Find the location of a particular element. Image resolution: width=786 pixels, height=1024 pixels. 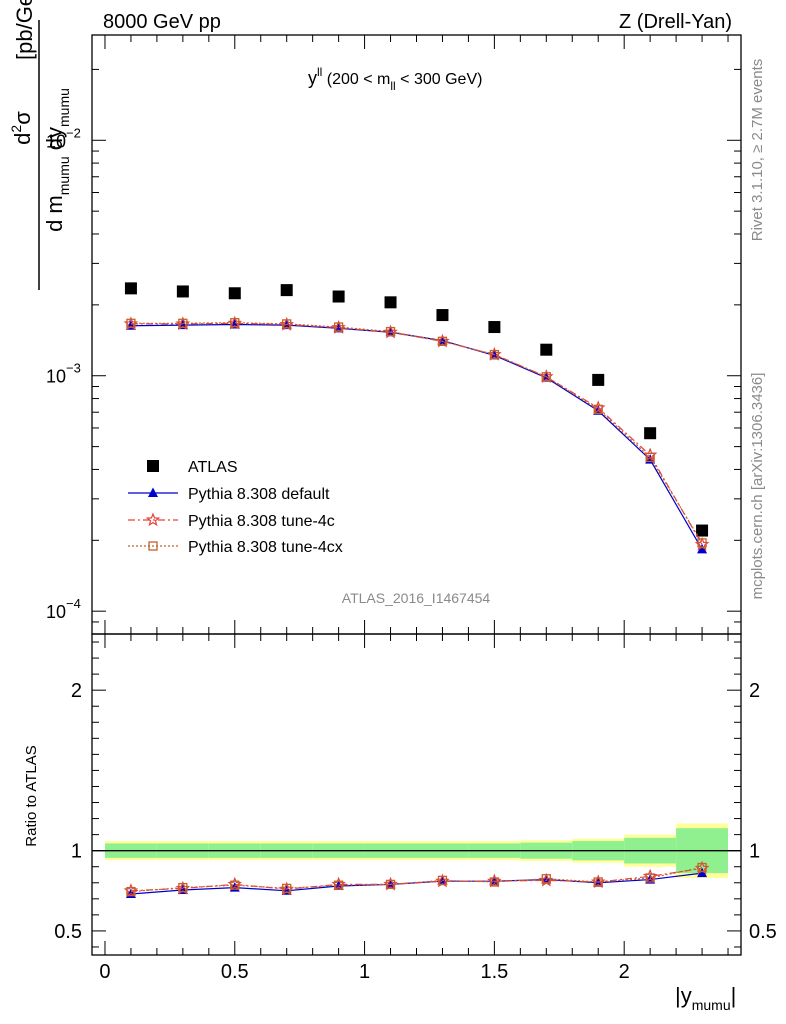

rivet-label: Rivet 3.1.10, ≥ 2.7M events is located at coordinates (757, 150).